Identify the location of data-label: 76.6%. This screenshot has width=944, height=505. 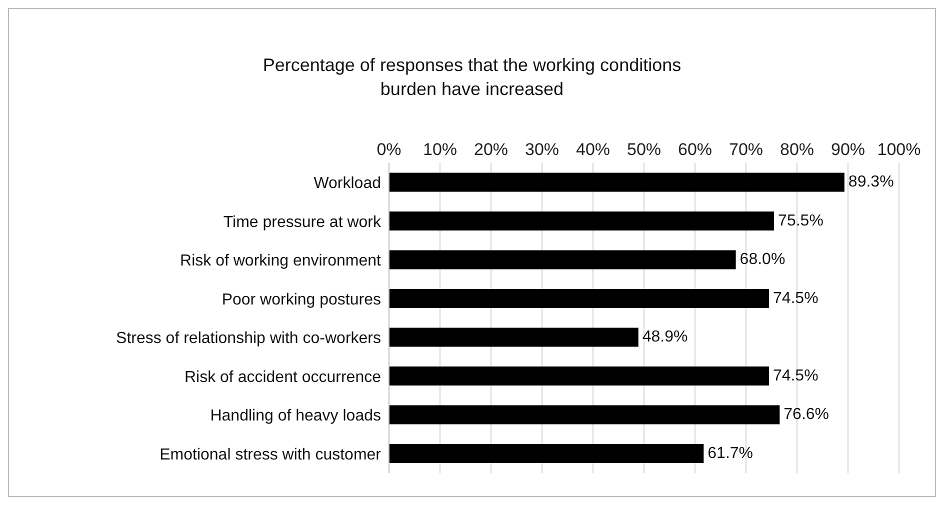
(807, 415).